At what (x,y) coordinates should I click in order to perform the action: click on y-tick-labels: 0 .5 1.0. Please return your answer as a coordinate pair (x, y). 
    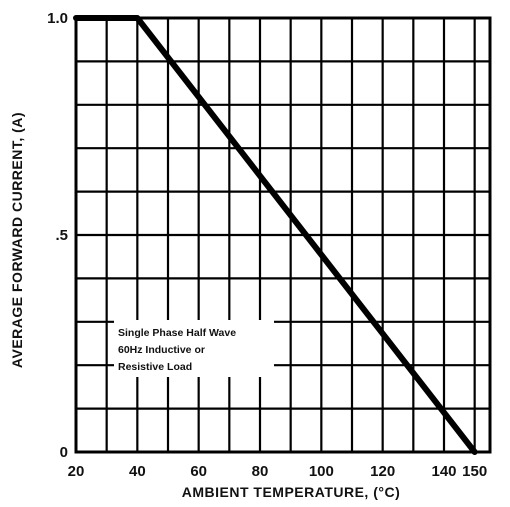
    Looking at the image, I should click on (57, 235).